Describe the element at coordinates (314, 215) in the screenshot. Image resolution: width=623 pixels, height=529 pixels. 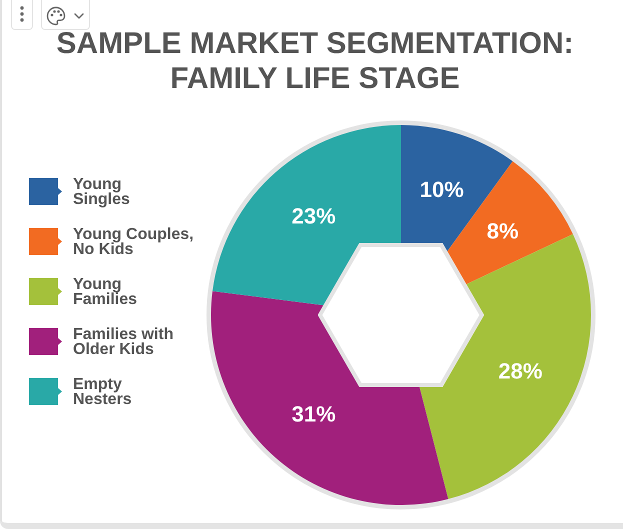
I see `data-label: 23%` at that location.